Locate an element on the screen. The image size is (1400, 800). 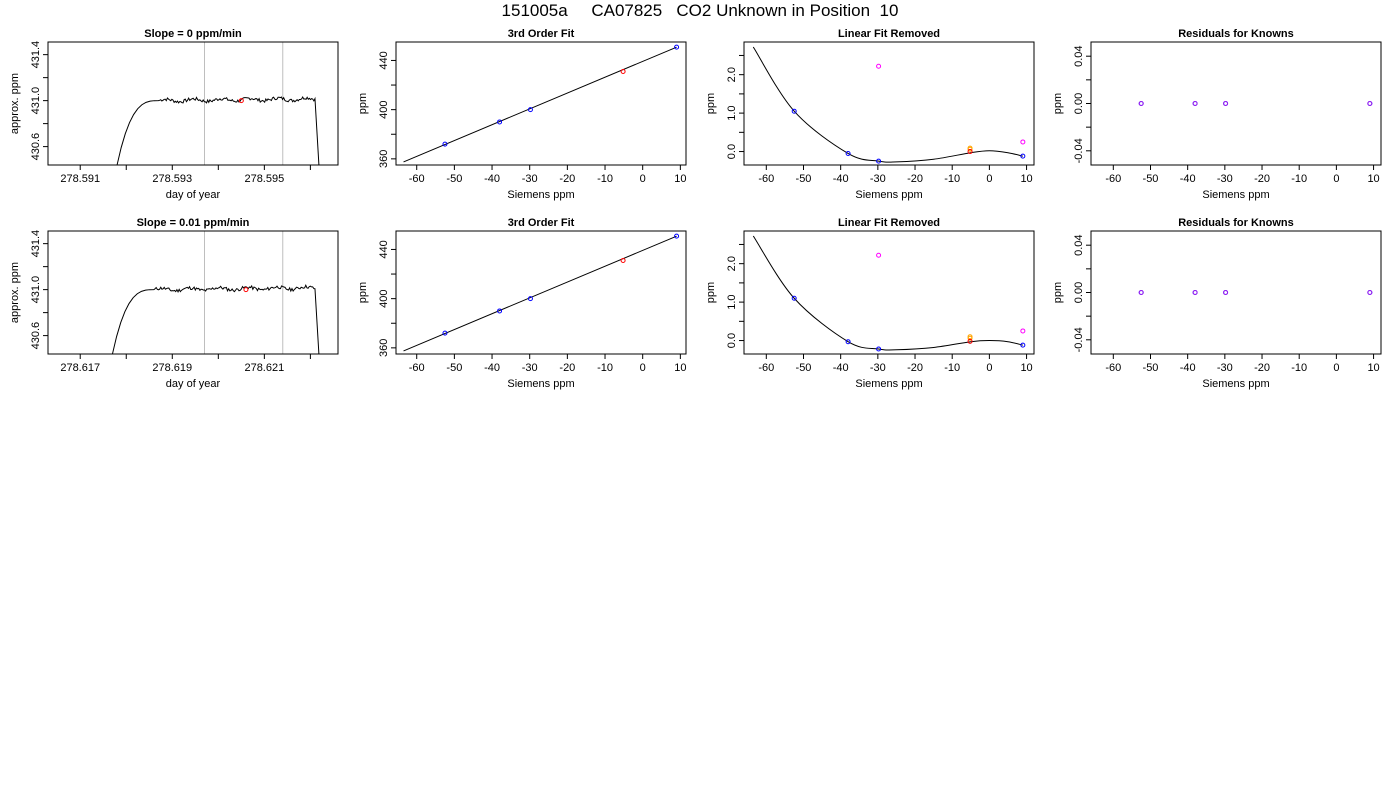
fit-line is located at coordinates (540, 293).